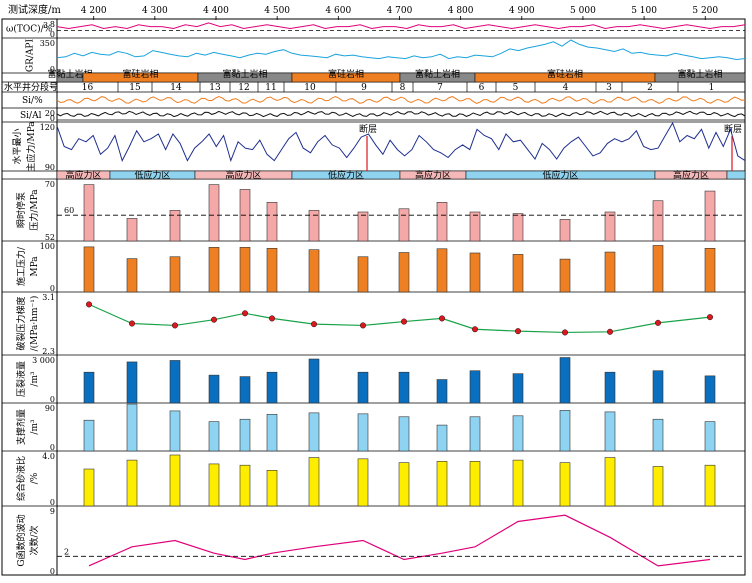 The width and height of the screenshot is (752, 583). What do you see at coordinates (29, 29) in the screenshot?
I see `toc-ylabel: ω(TOC)/%` at bounding box center [29, 29].